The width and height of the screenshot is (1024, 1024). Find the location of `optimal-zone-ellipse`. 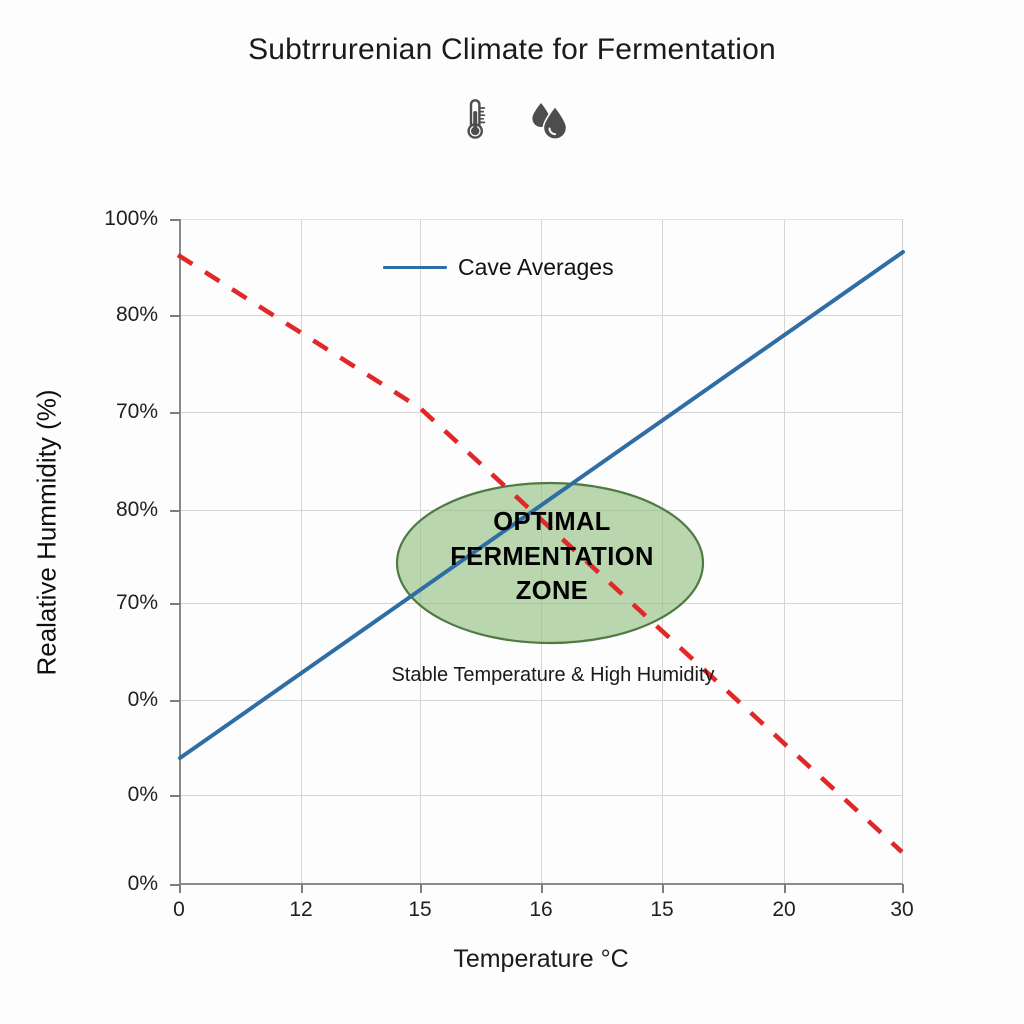

optimal-zone-ellipse is located at coordinates (550, 563).